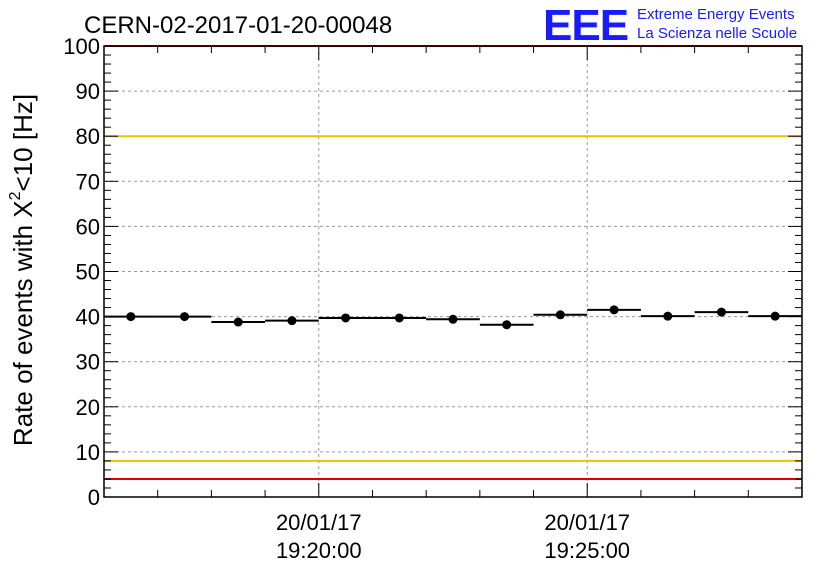  Describe the element at coordinates (587, 550) in the screenshot. I see `x-tick-label-time: 19:25:00` at that location.